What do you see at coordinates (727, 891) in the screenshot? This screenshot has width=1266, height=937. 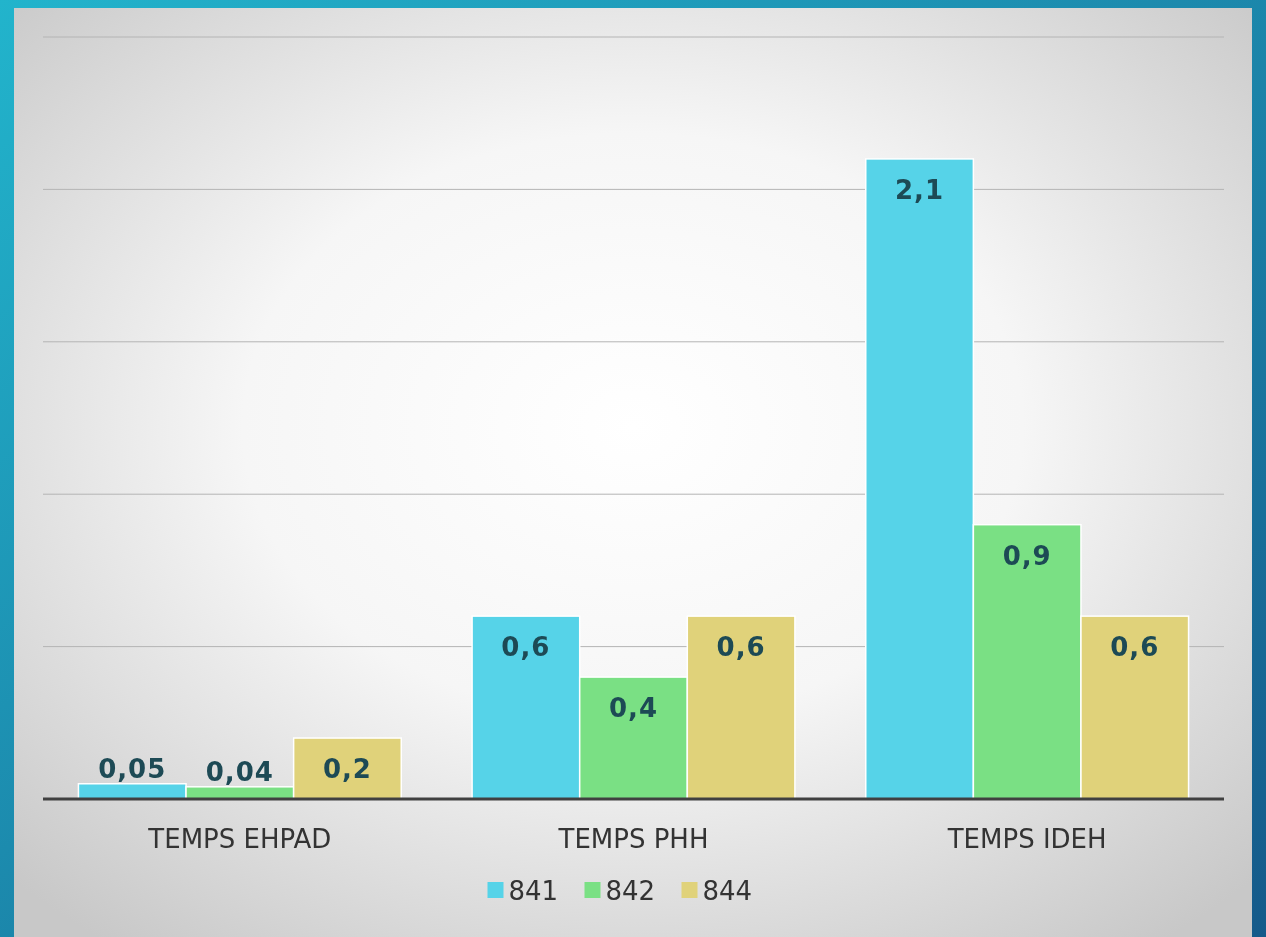 I see `legend-label: 844` at bounding box center [727, 891].